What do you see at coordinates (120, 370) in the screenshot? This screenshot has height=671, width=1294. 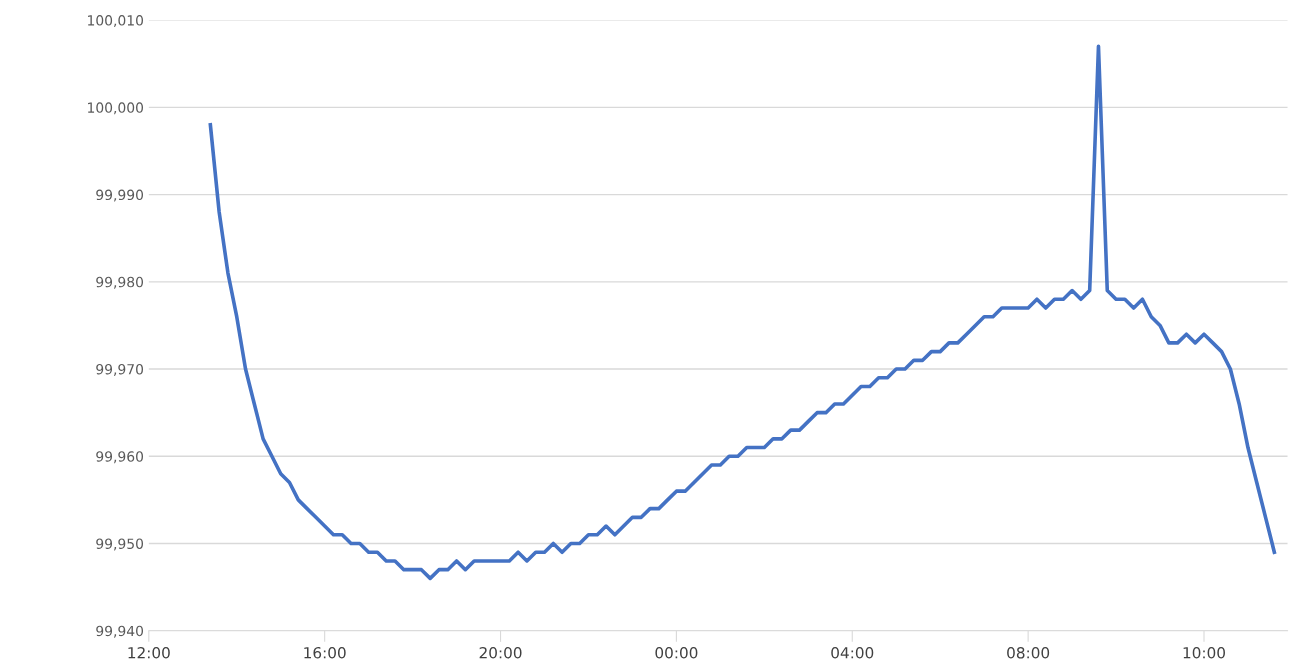 I see `y-tick-label: 99,970` at bounding box center [120, 370].